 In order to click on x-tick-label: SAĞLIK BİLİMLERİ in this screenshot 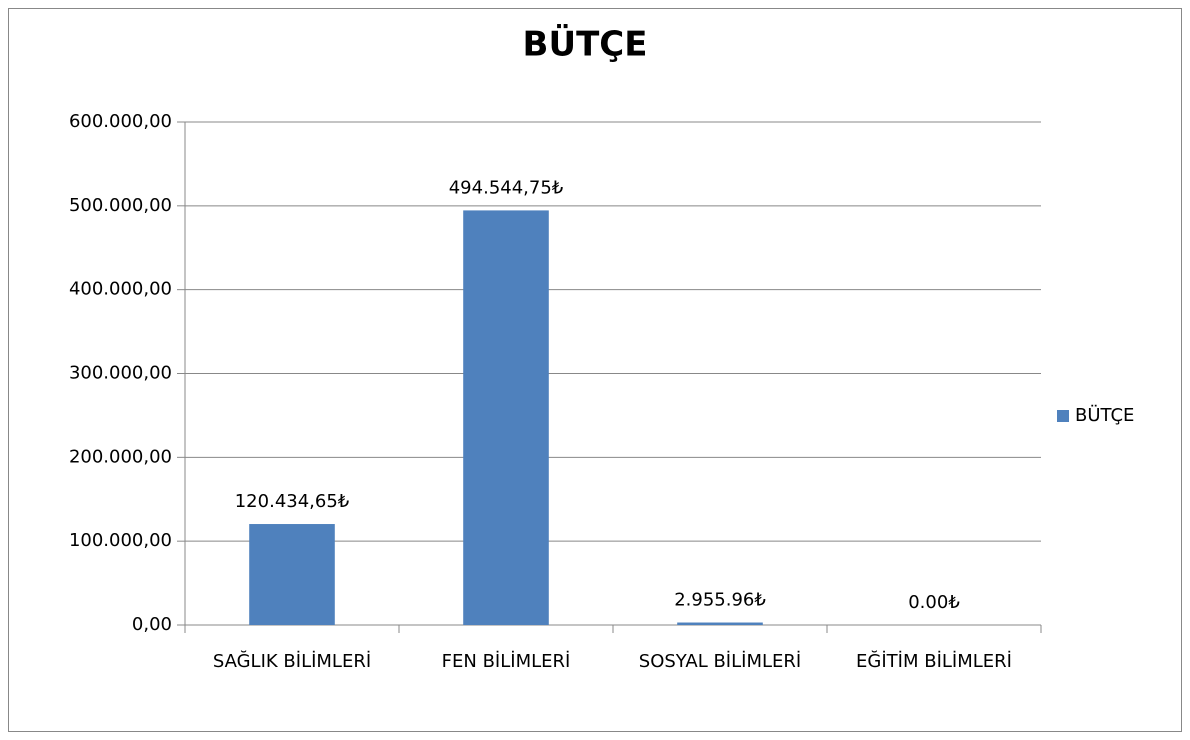, I will do `click(292, 661)`.